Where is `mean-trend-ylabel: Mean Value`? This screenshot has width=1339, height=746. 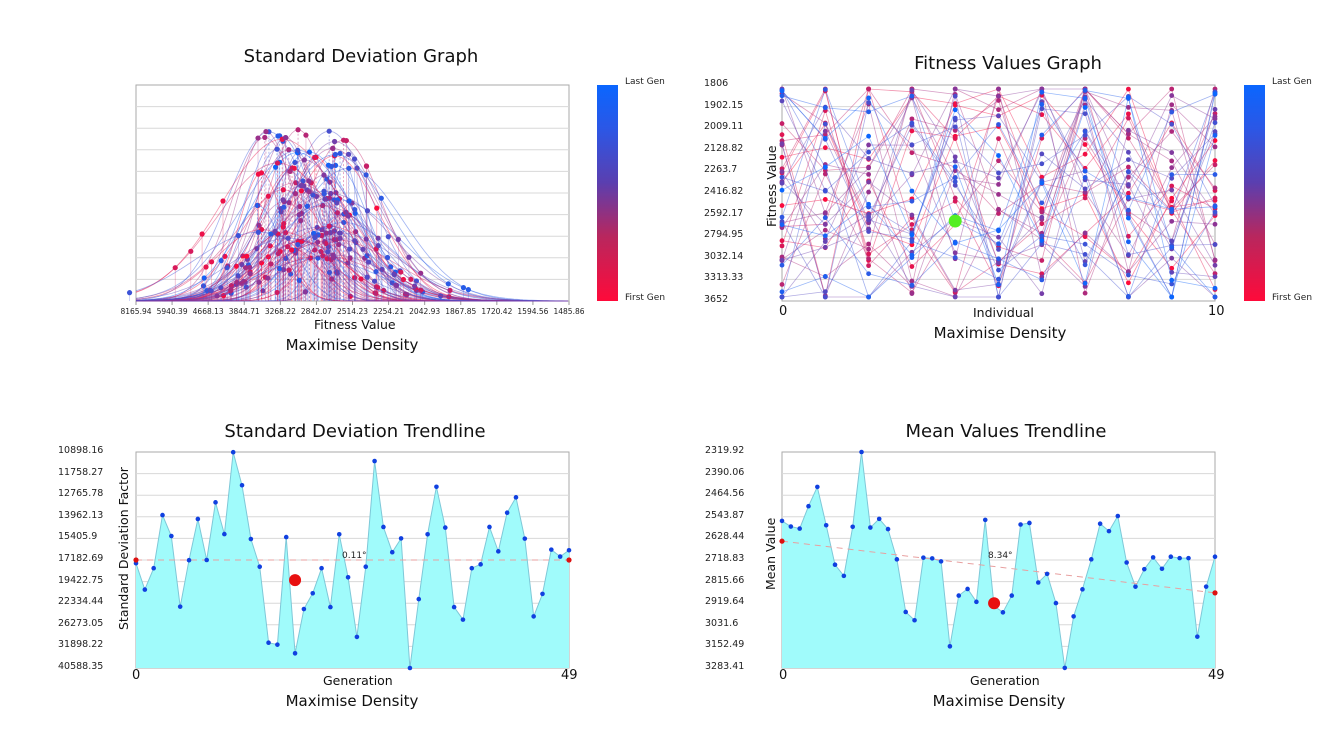
mean-trend-ylabel: Mean Value is located at coordinates (770, 553).